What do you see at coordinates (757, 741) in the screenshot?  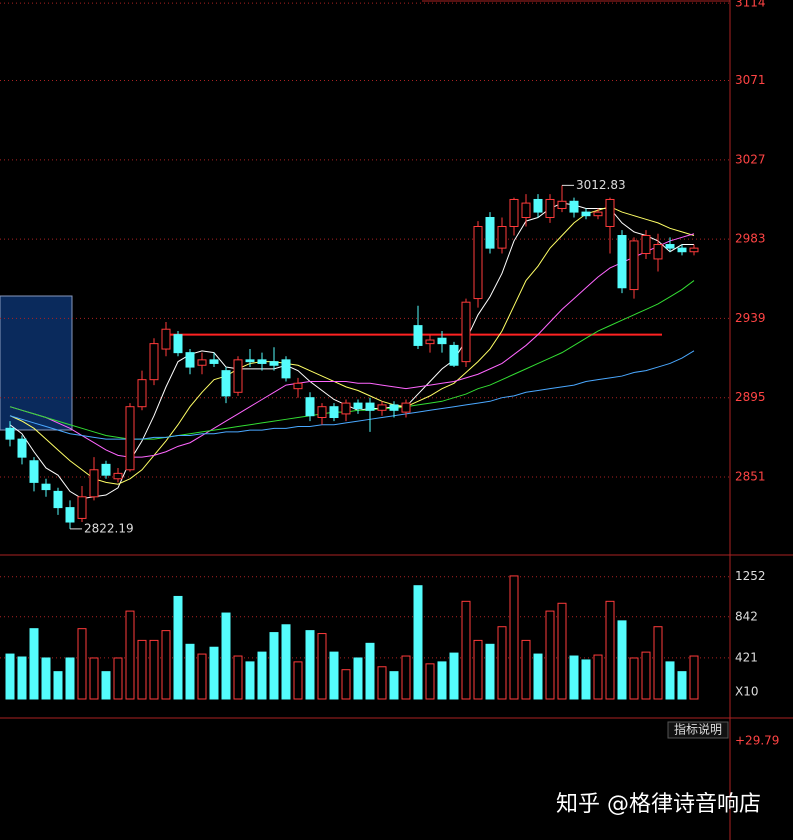 I see `indicator-value: +29.79` at bounding box center [757, 741].